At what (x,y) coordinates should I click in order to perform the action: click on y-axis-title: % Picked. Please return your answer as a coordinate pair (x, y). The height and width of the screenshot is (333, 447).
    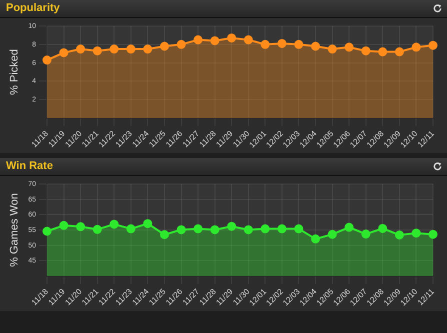
    Looking at the image, I should click on (14, 72).